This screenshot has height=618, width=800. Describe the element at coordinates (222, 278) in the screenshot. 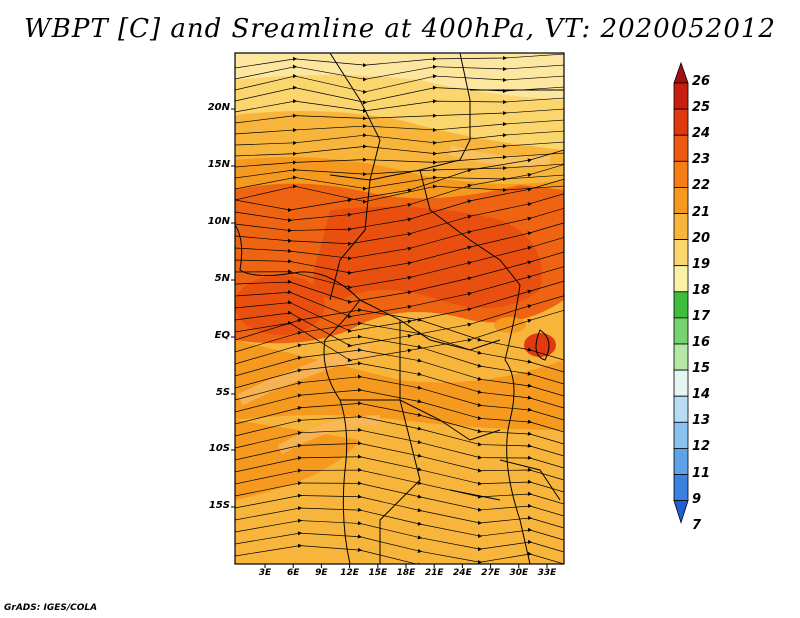

I see `lat-label: 5N` at that location.